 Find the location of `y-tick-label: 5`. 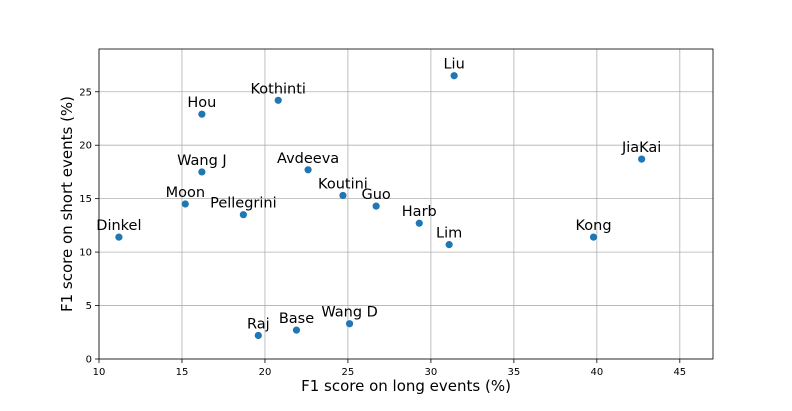

y-tick-label: 5 is located at coordinates (89, 306).